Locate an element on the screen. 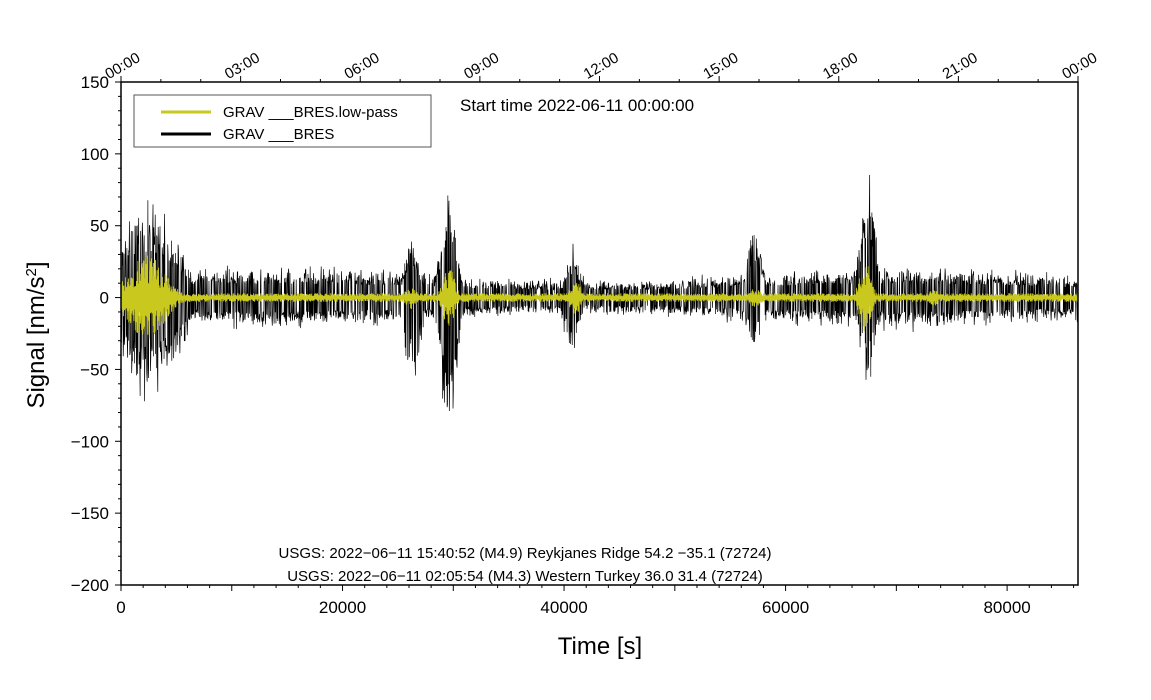  x-axis-label: Time [s] is located at coordinates (600, 646).